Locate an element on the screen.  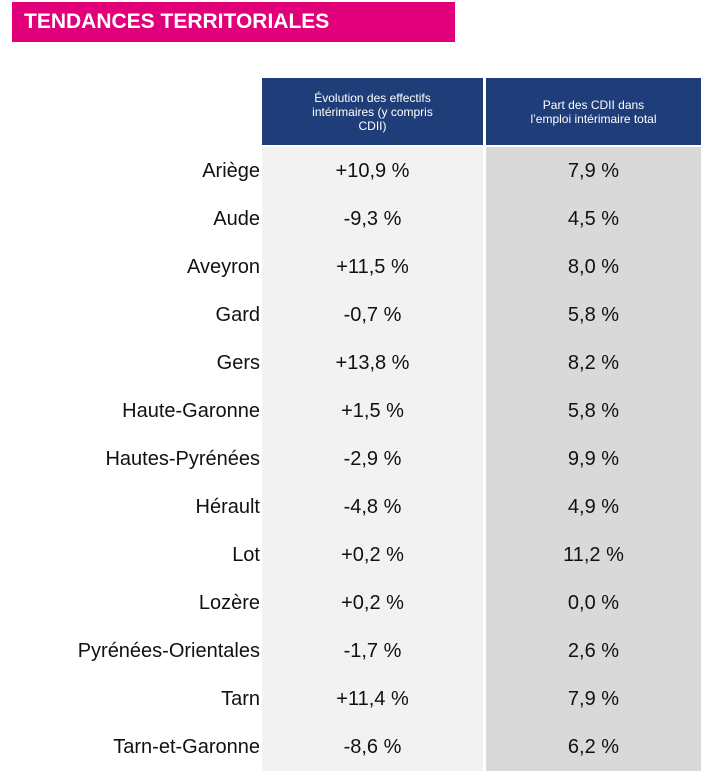
cell: 8,2 % is located at coordinates (593, 363).